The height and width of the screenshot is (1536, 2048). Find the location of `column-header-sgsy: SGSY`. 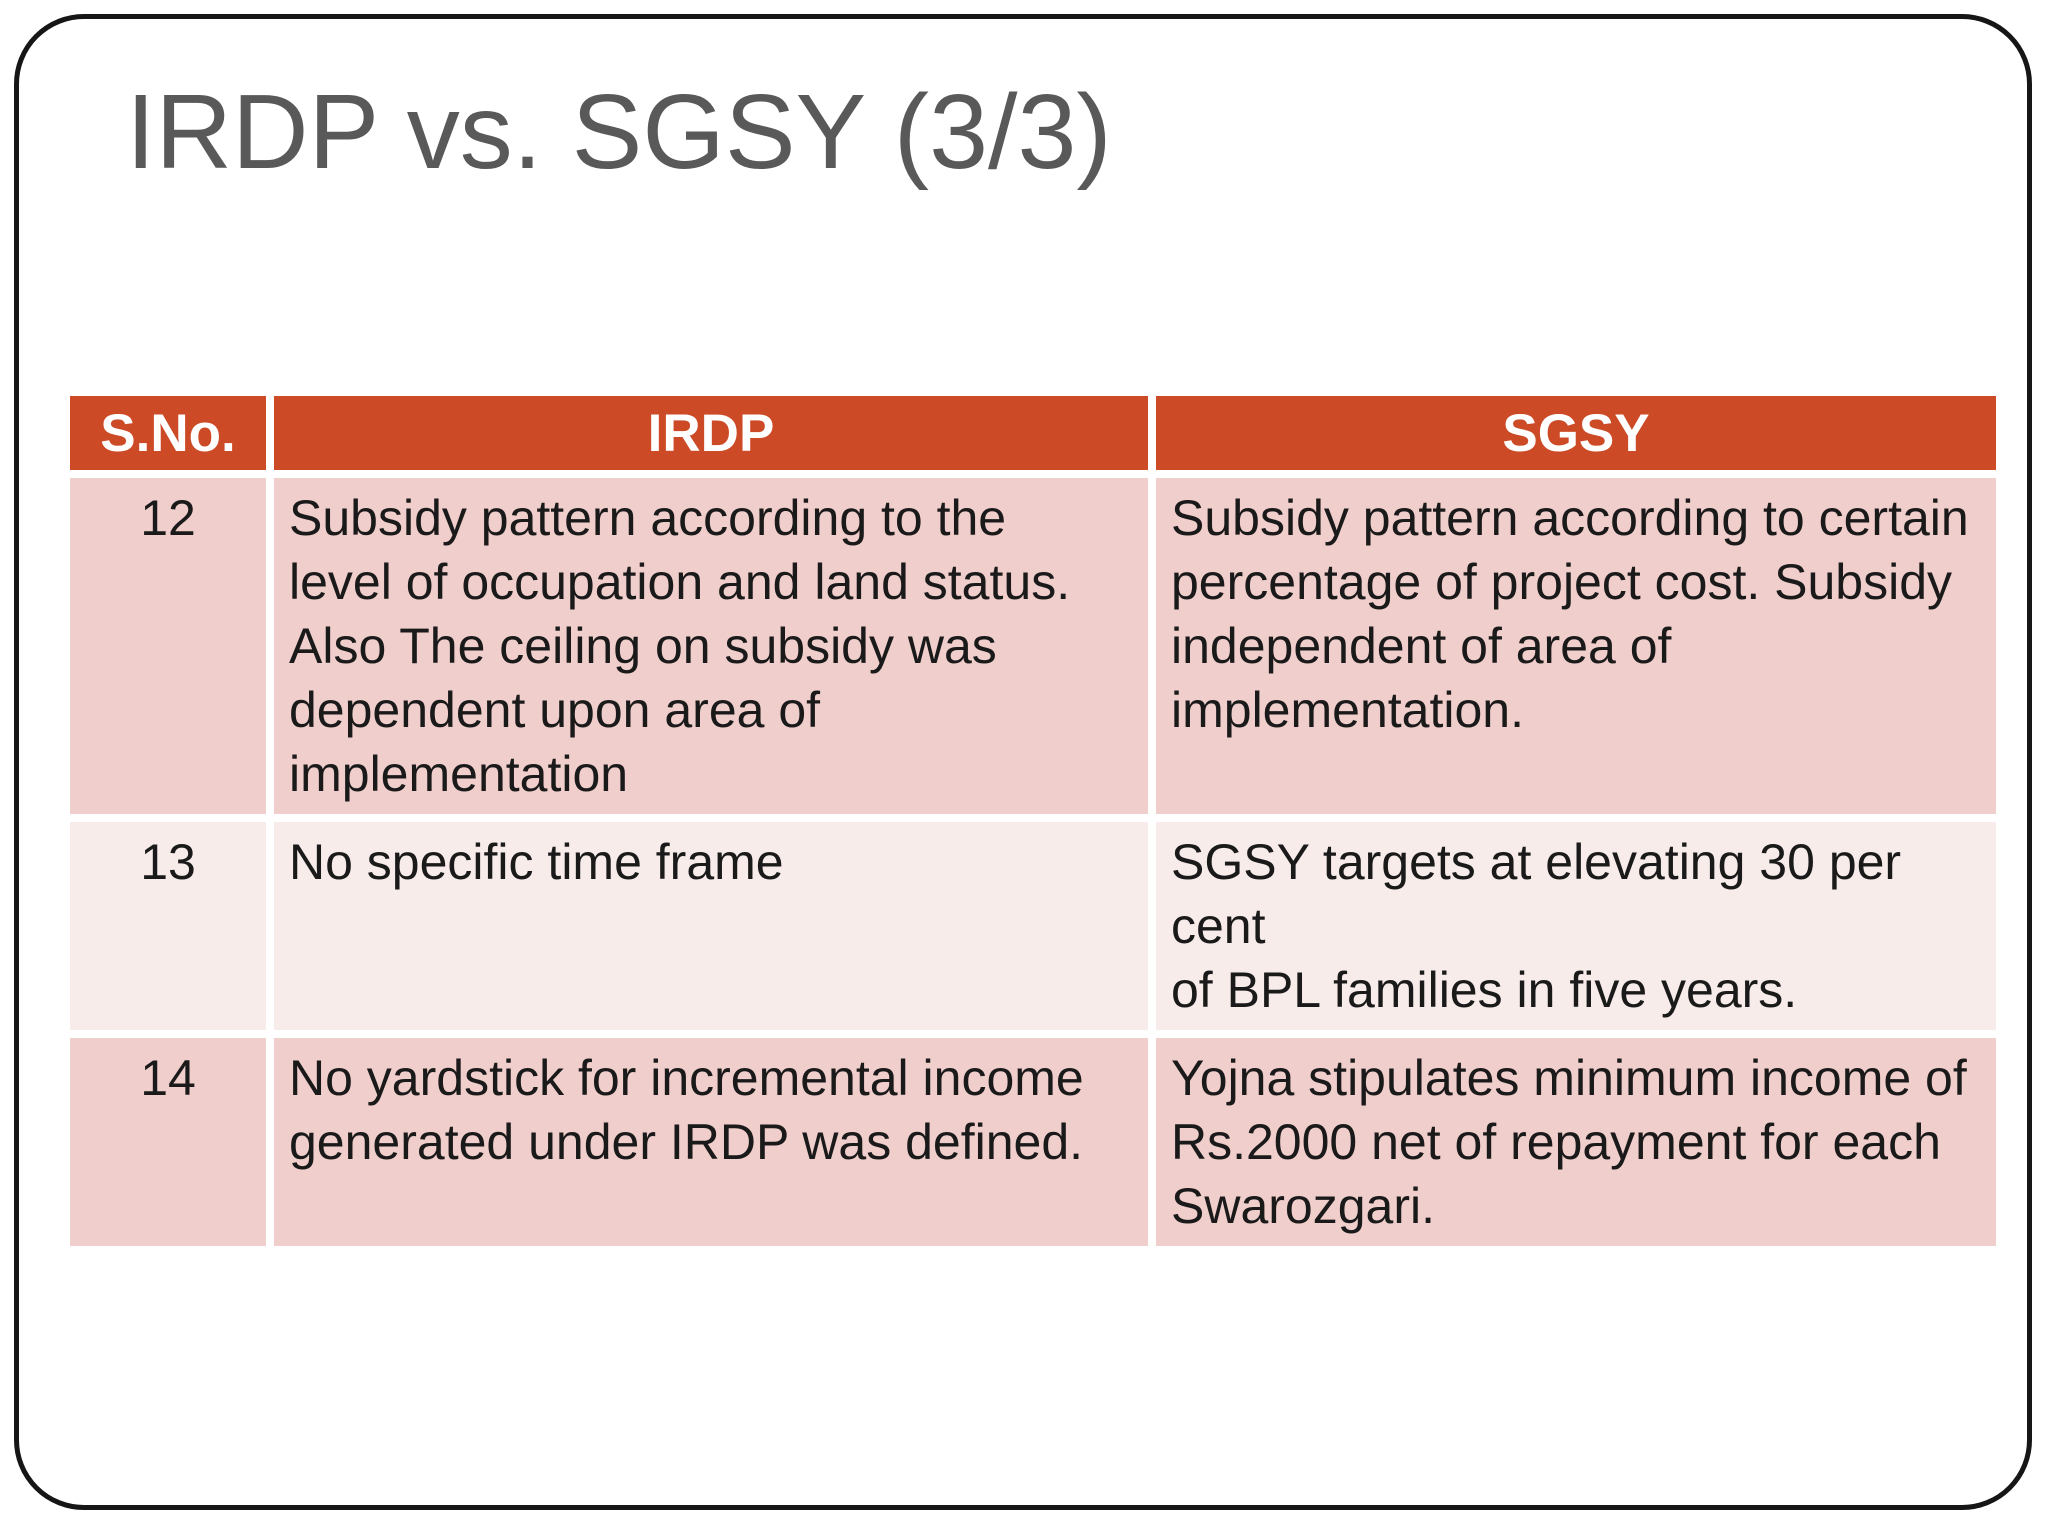

column-header-sgsy: SGSY is located at coordinates (1576, 433).